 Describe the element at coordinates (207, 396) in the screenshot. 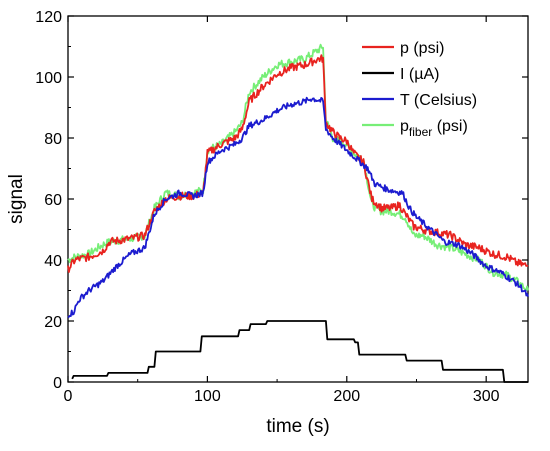

I see `x-tick-label: 100` at that location.